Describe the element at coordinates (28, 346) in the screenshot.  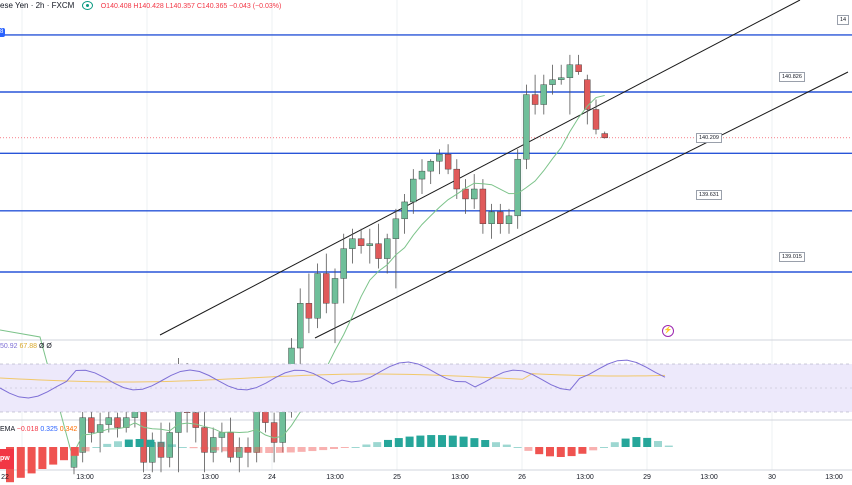
I see `rsi-signal-value: 67.88` at that location.